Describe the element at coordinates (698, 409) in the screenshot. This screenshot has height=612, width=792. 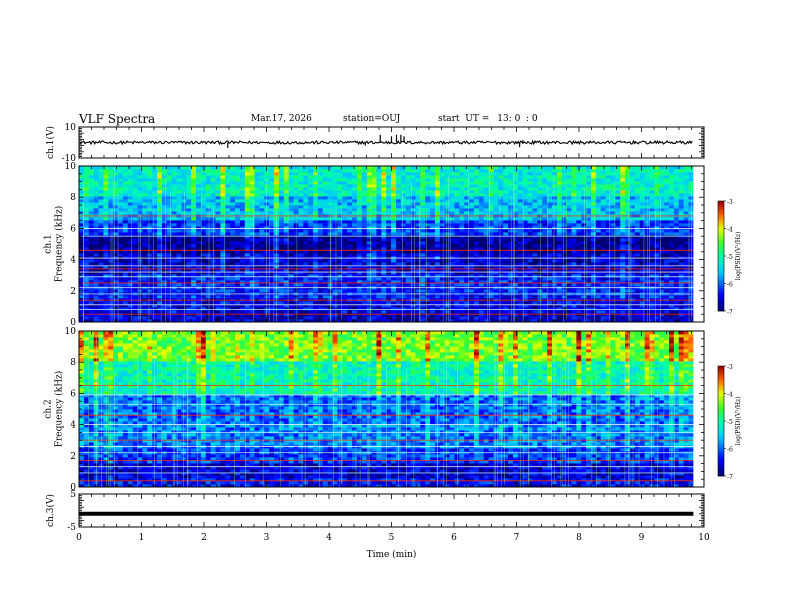
I see `ch2-spectrogram-blank` at that location.